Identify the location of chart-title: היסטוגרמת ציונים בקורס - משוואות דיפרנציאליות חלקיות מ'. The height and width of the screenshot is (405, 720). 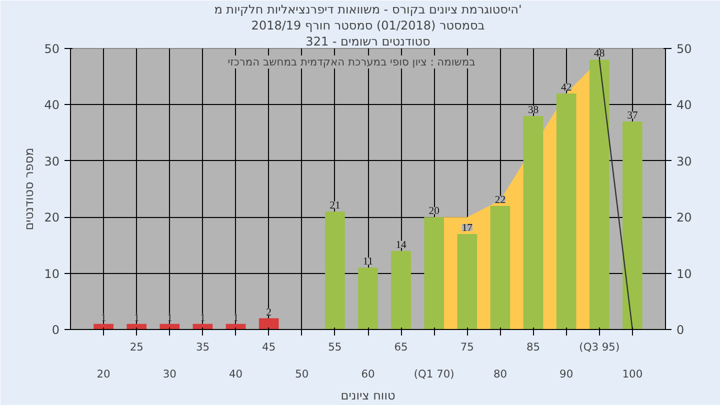
(368, 9).